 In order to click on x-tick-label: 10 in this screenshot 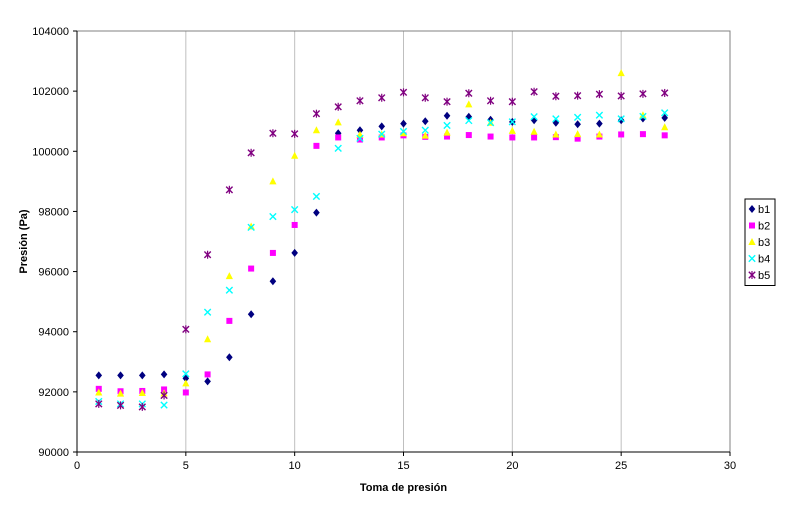, I will do `click(295, 466)`.